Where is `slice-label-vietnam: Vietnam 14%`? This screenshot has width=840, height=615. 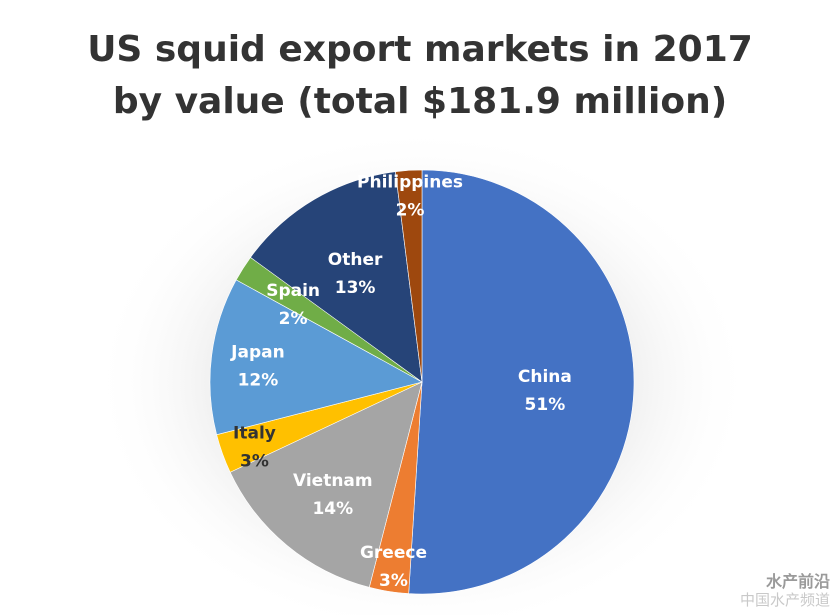 slice-label-vietnam: Vietnam 14% is located at coordinates (333, 495).